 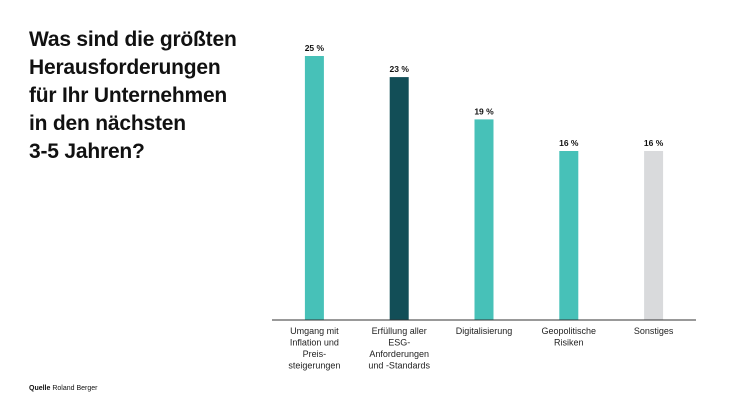 What do you see at coordinates (484, 111) in the screenshot?
I see `value-label: 19 %` at bounding box center [484, 111].